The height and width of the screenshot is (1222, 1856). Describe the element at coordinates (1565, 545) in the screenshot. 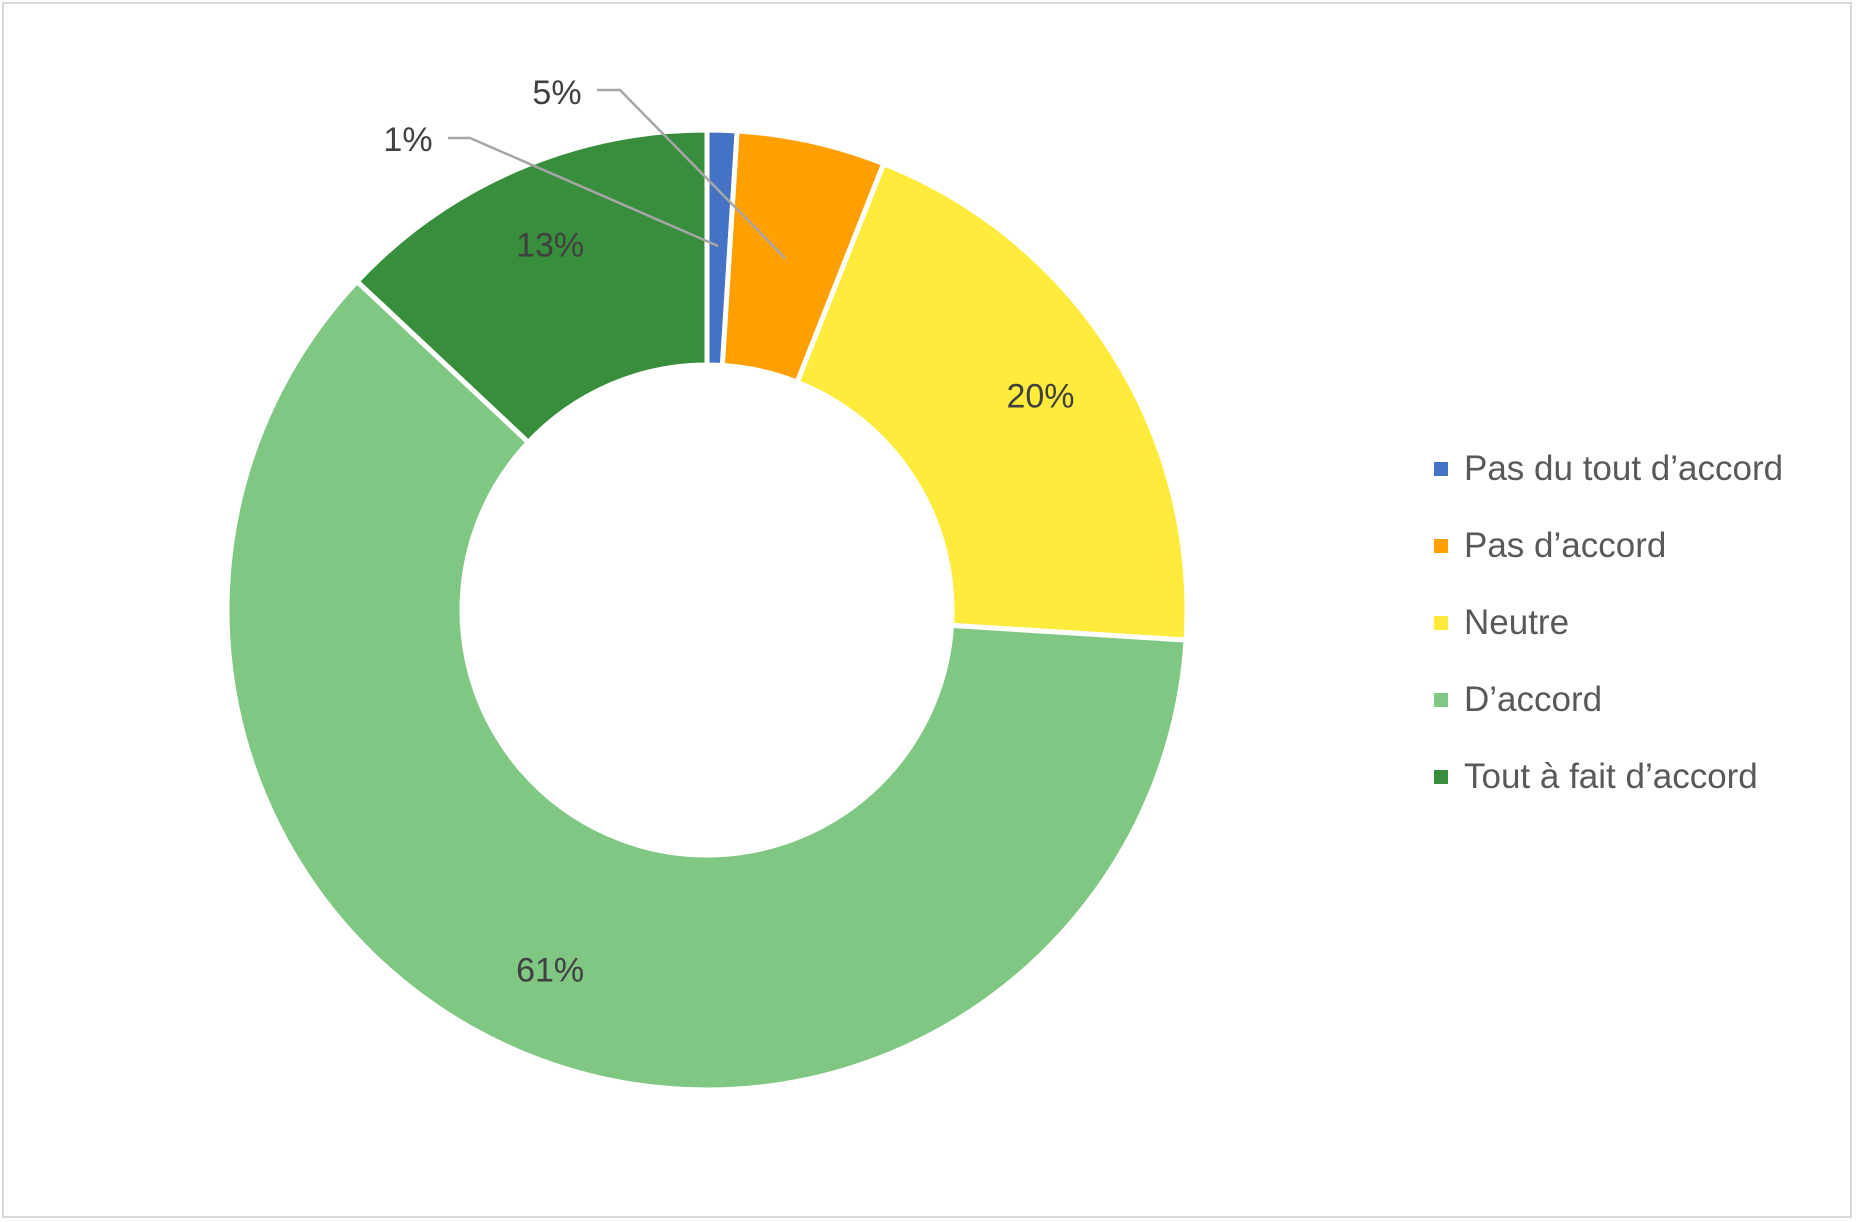

I see `legend-label: Pas d’accord` at that location.